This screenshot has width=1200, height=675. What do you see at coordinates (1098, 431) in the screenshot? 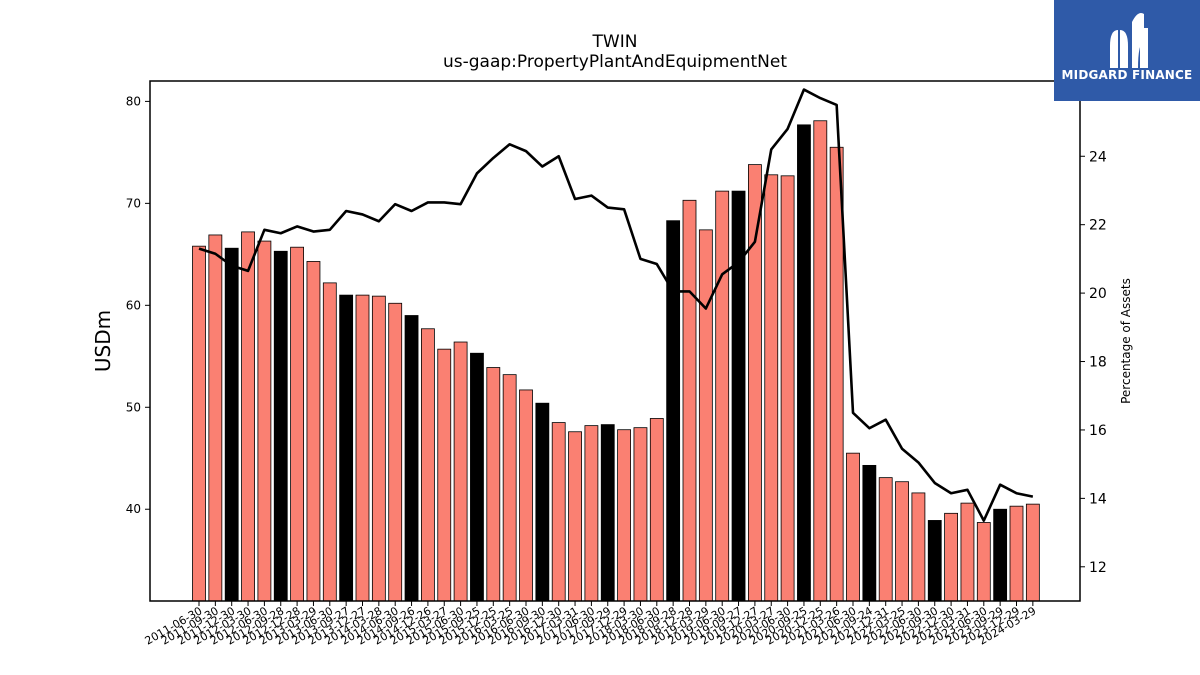
I see `y2-tick-label: 16` at bounding box center [1098, 431].